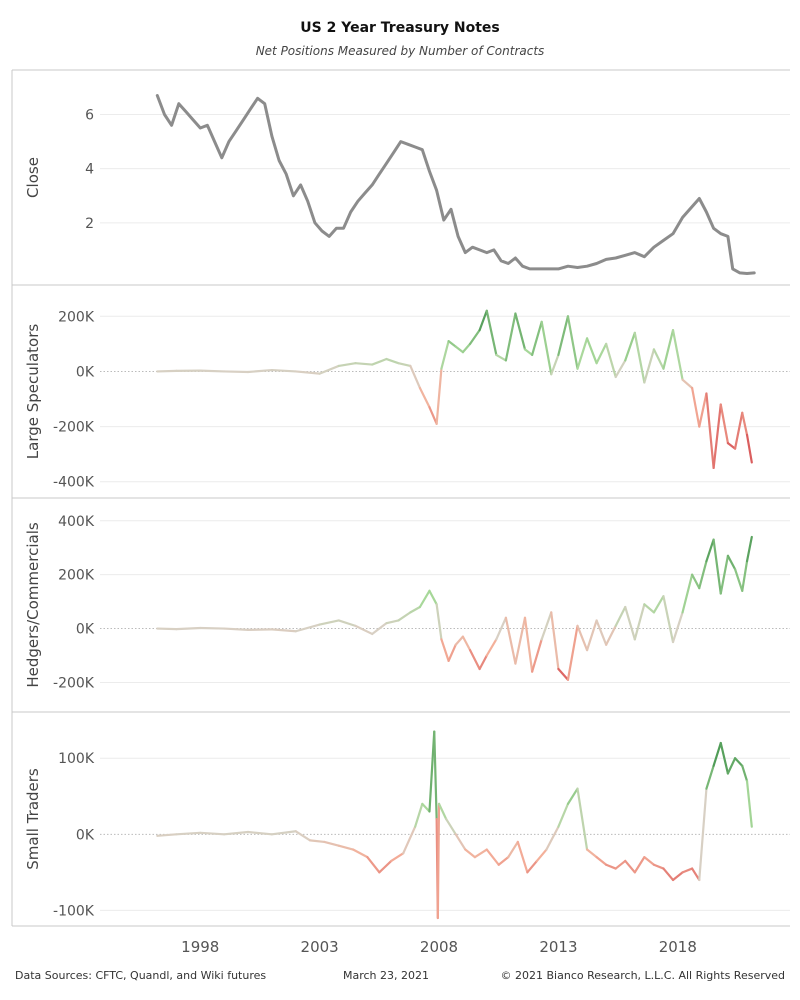  I want to click on y-tick-label: 200K, so click(76, 317).